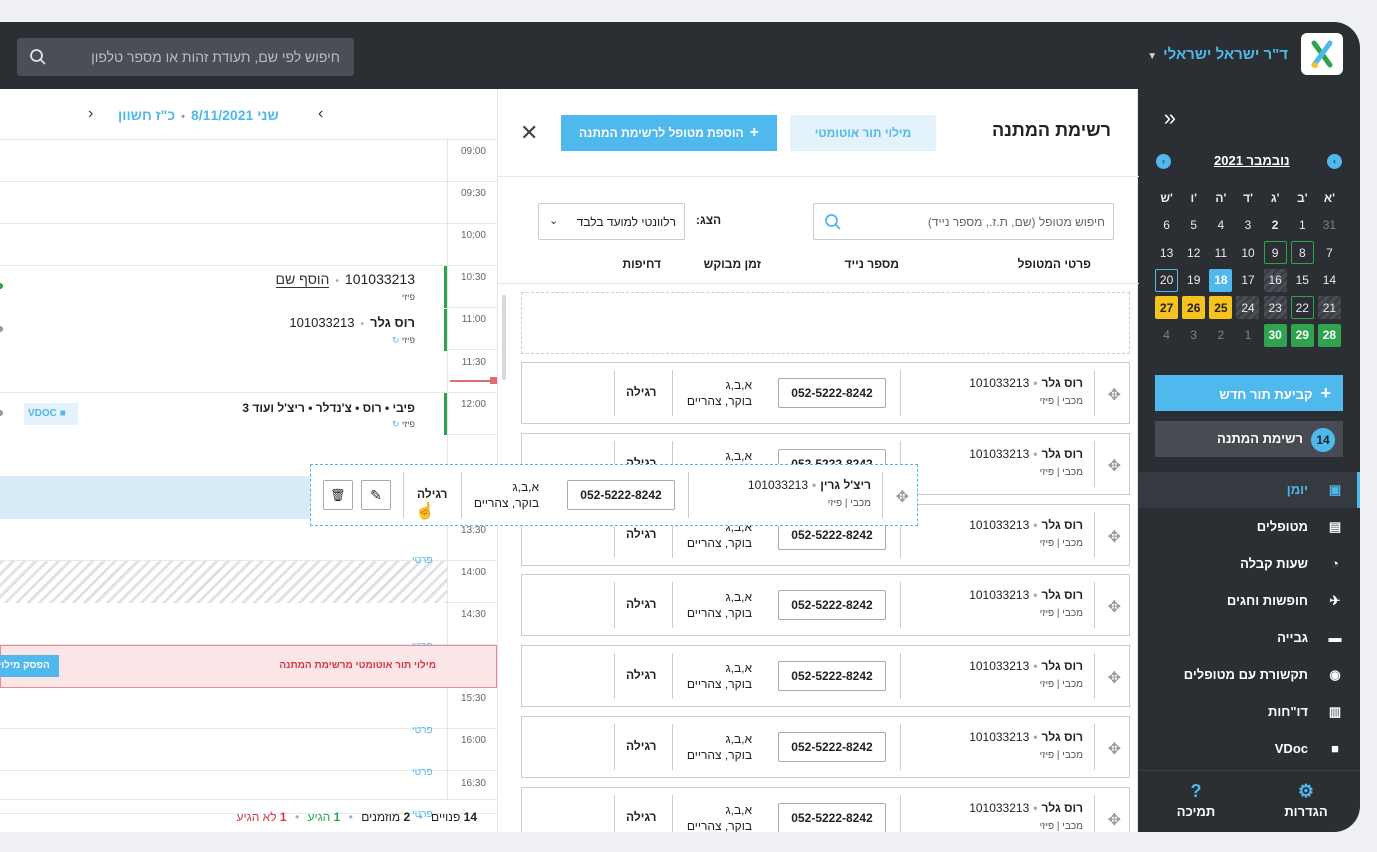 This screenshot has width=1377, height=852. I want to click on calendar-day: 8, so click(1302, 253).